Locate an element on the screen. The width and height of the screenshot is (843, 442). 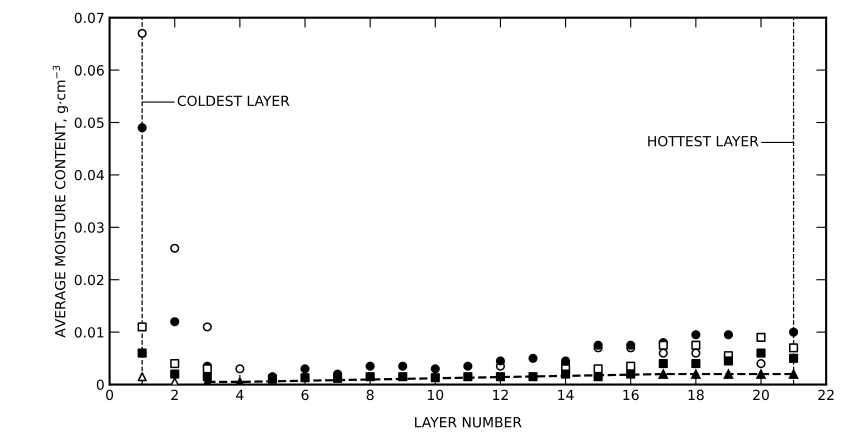
y-tick-label: 0.03 is located at coordinates (89, 227).